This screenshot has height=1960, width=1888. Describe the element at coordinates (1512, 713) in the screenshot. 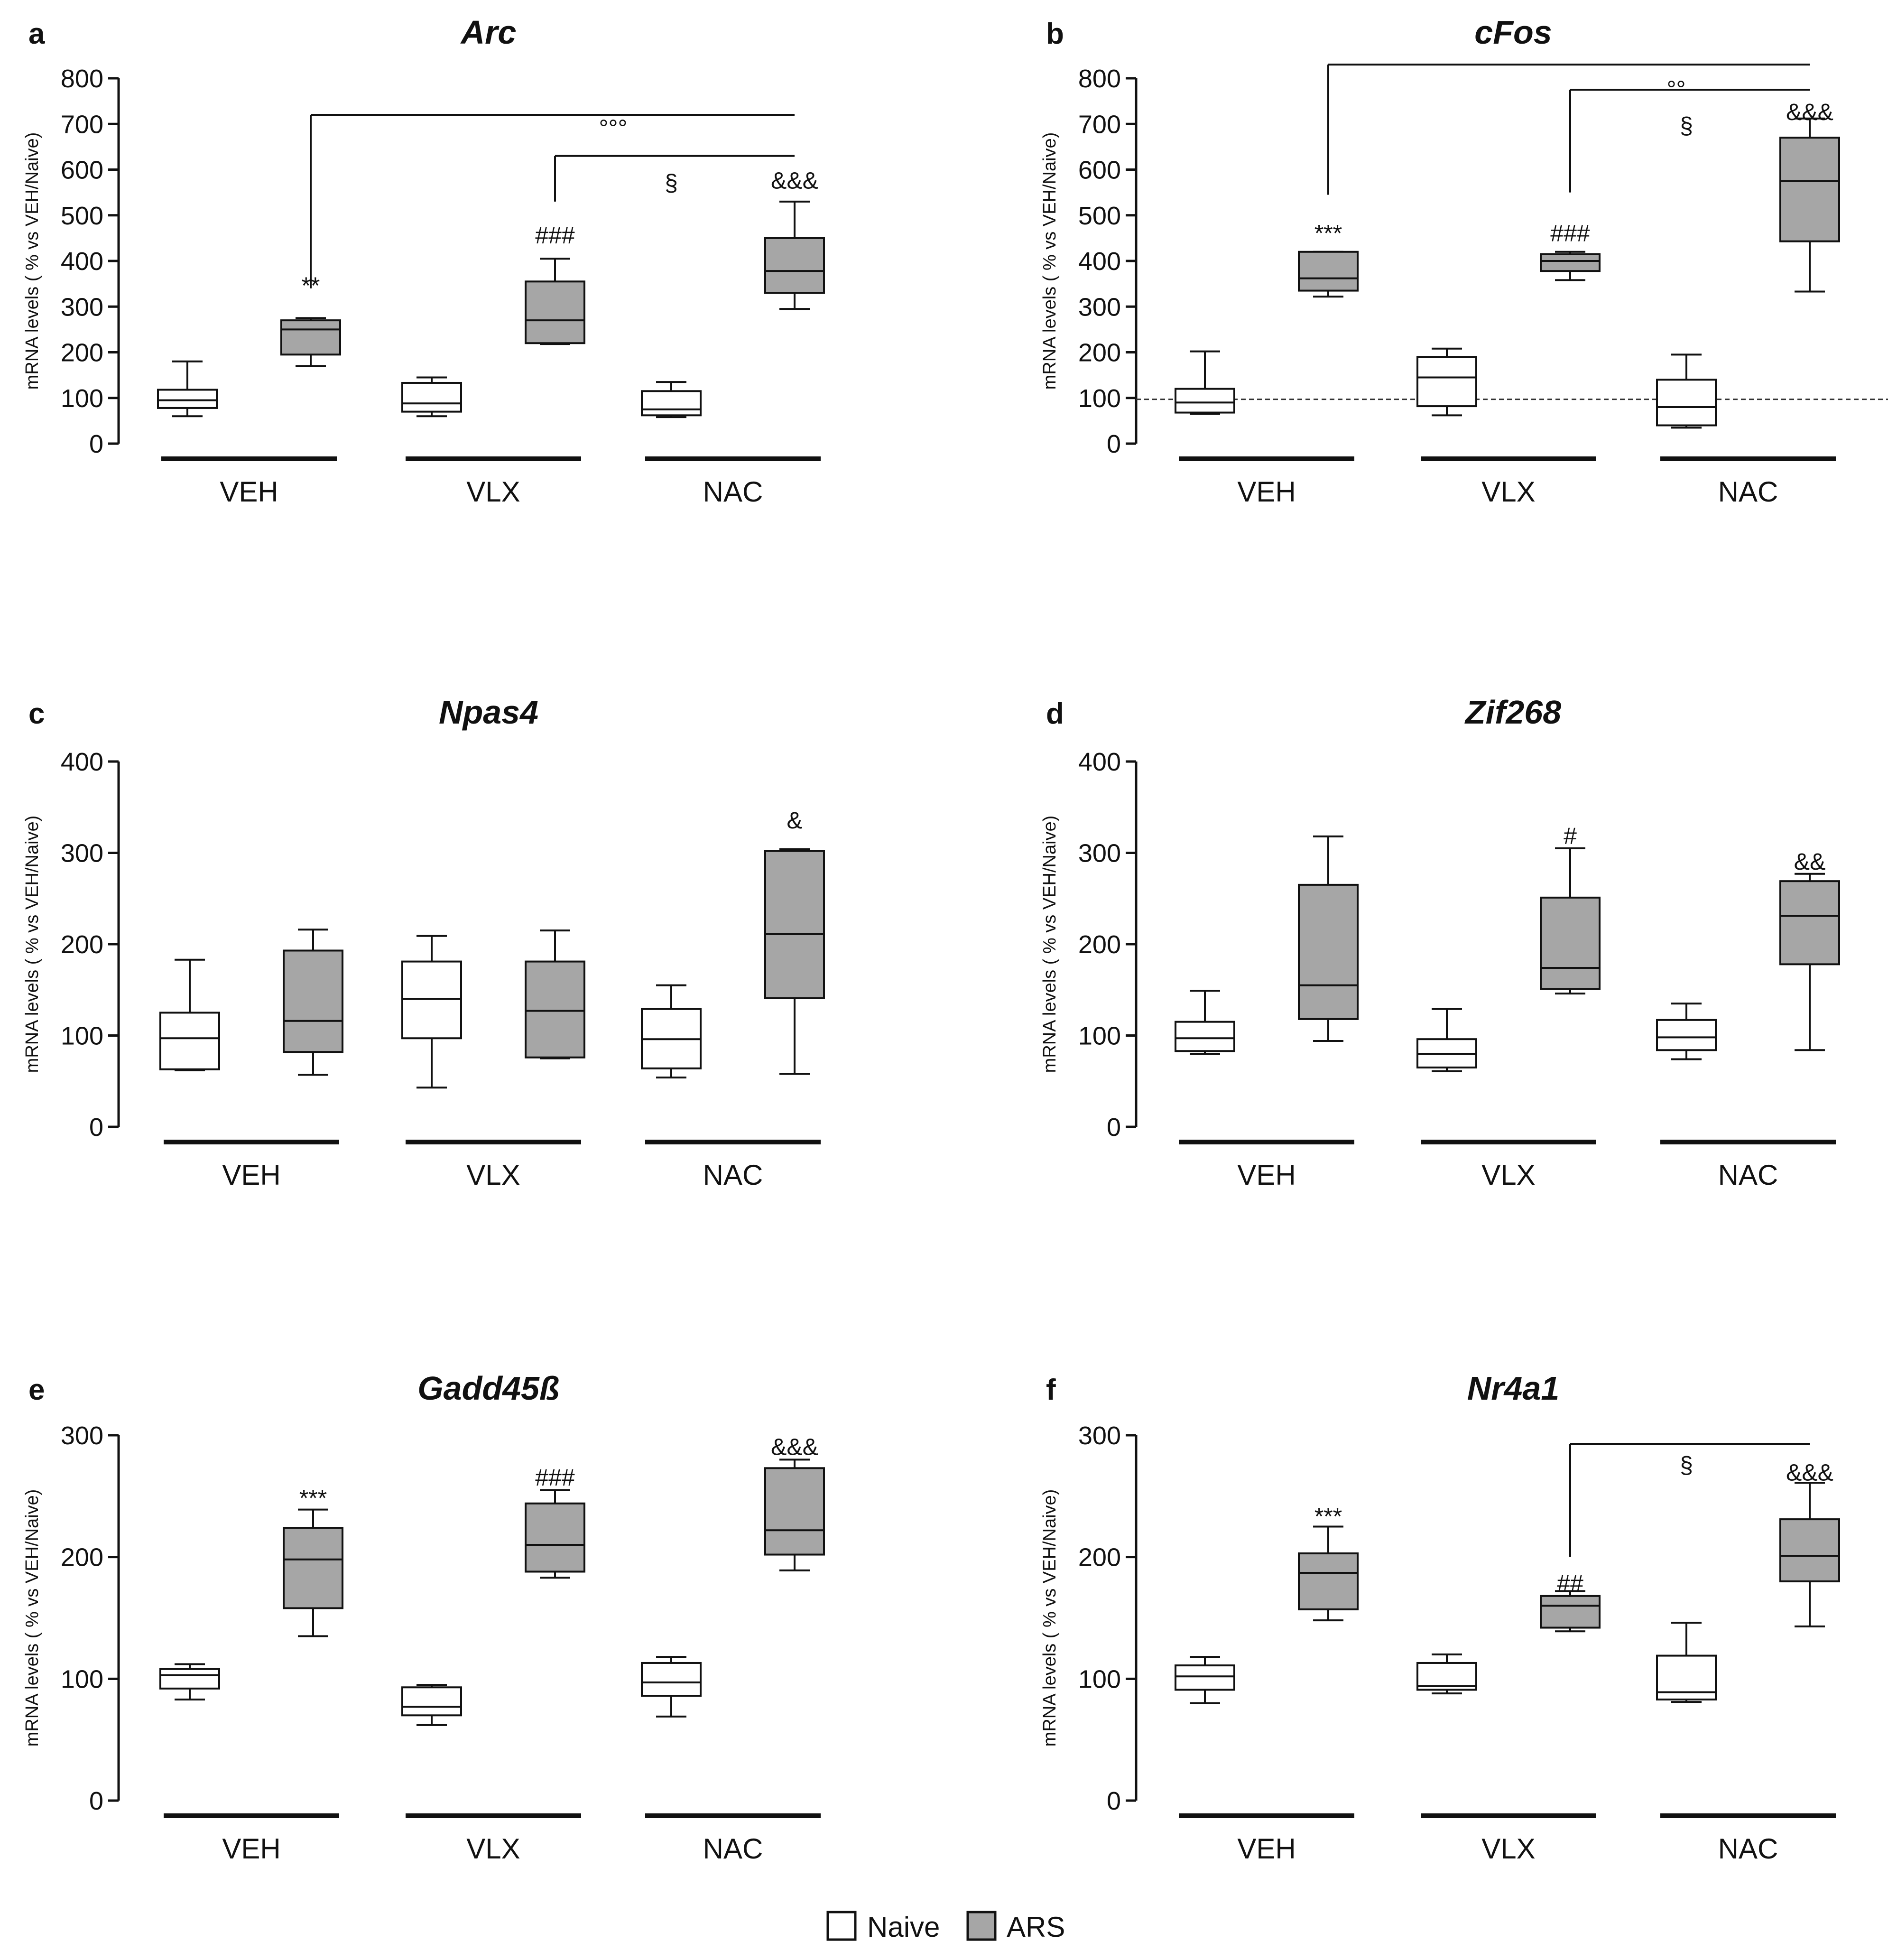

I see `panel-title: Zif268` at that location.